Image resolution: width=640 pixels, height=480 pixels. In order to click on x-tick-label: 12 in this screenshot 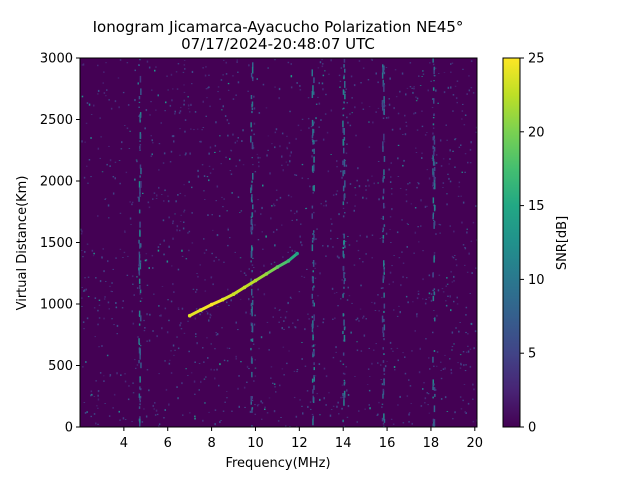, I will do `click(299, 443)`.